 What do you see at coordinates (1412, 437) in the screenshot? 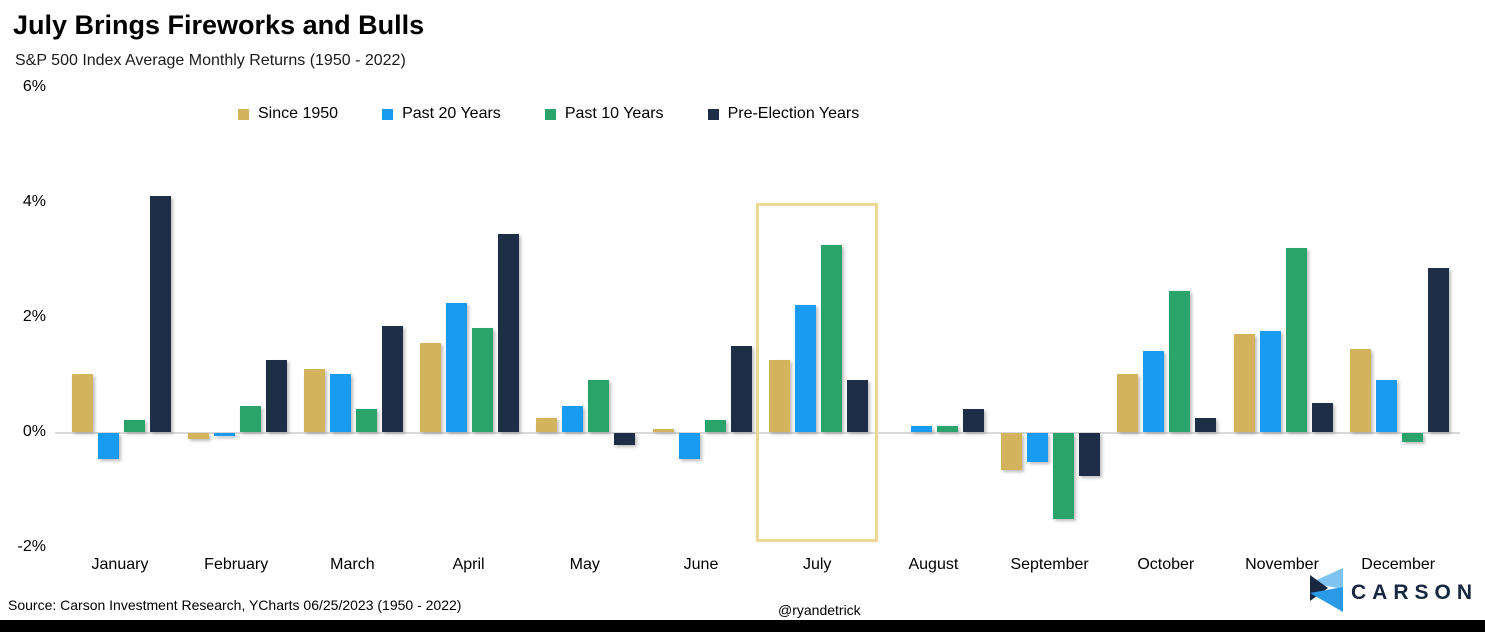
I see `bar-past-10-years-december` at bounding box center [1412, 437].